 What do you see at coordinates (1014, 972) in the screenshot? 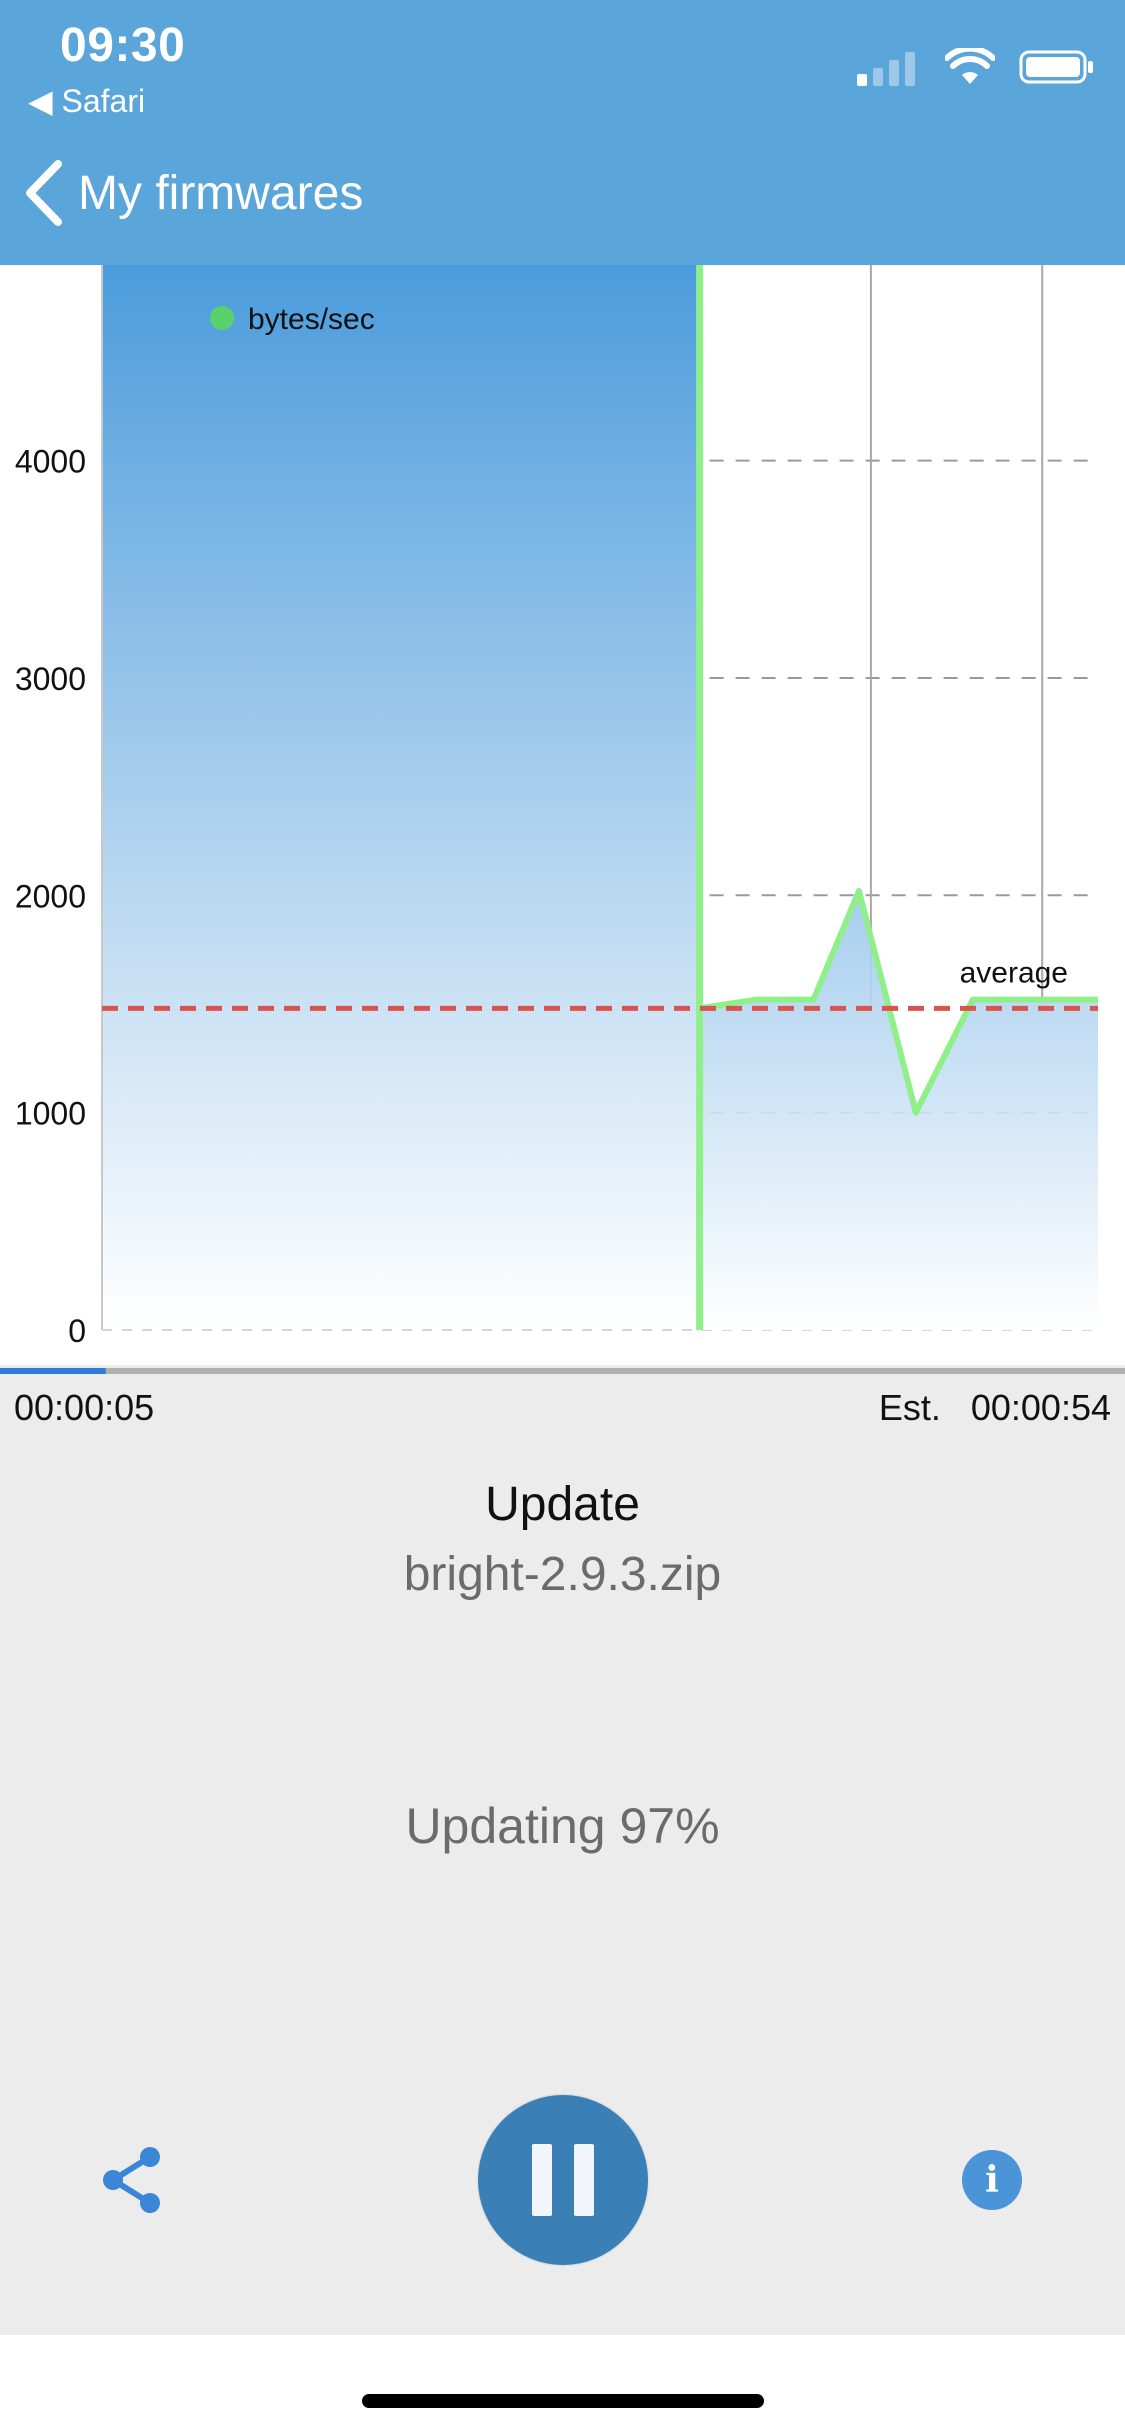
I see `average-label: average` at bounding box center [1014, 972].